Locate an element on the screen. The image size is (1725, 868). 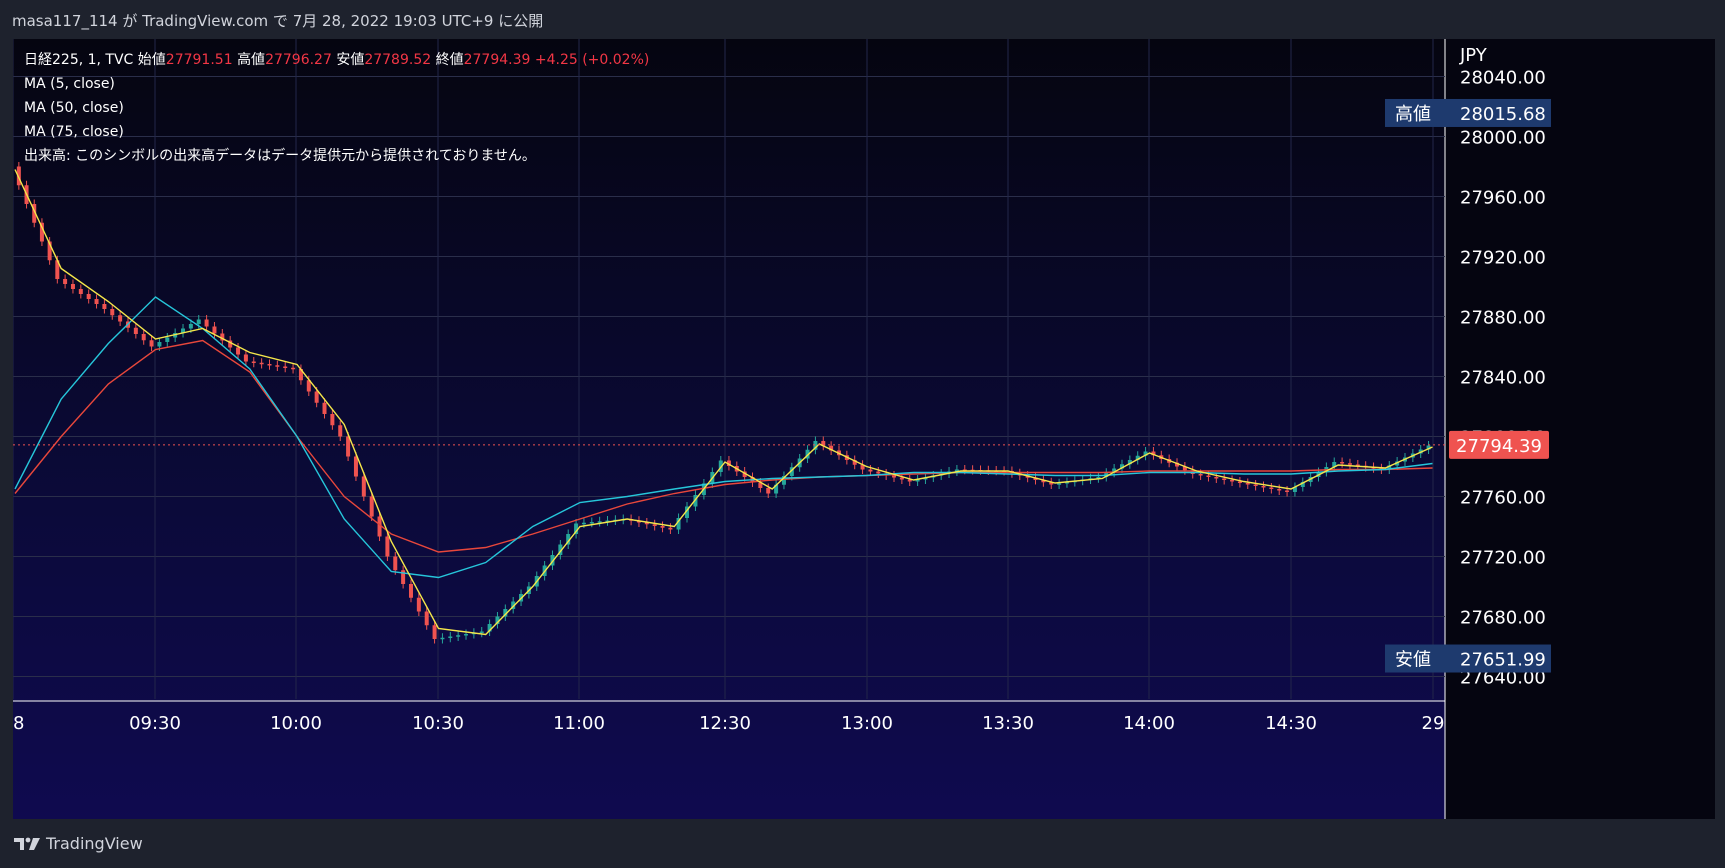
open-value: 27791.51 is located at coordinates (199, 60).